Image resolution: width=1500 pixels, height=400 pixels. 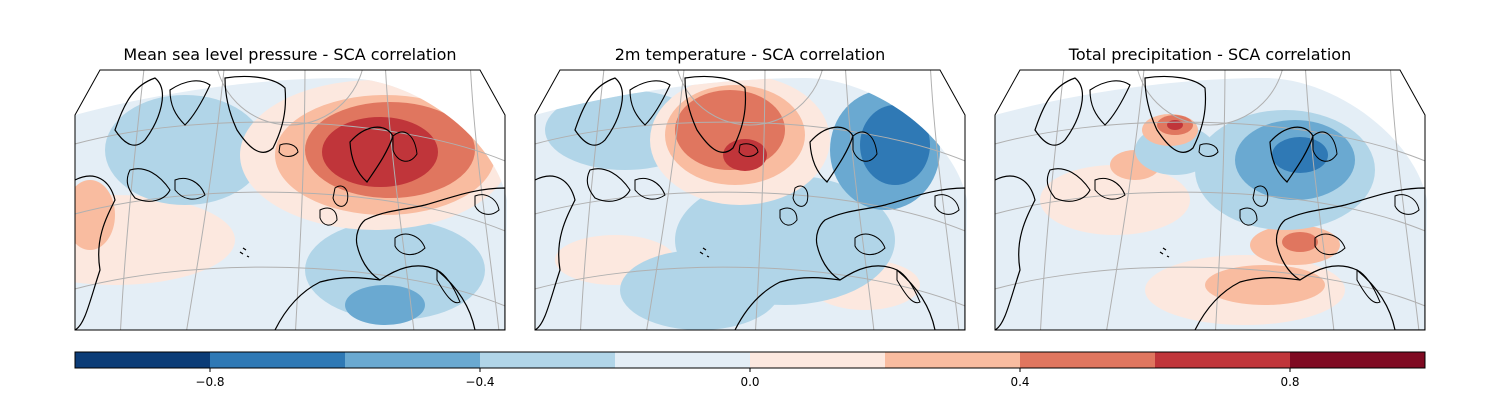 What do you see at coordinates (479, 382) in the screenshot?
I see `colorbar-tick-label: −0.4` at bounding box center [479, 382].